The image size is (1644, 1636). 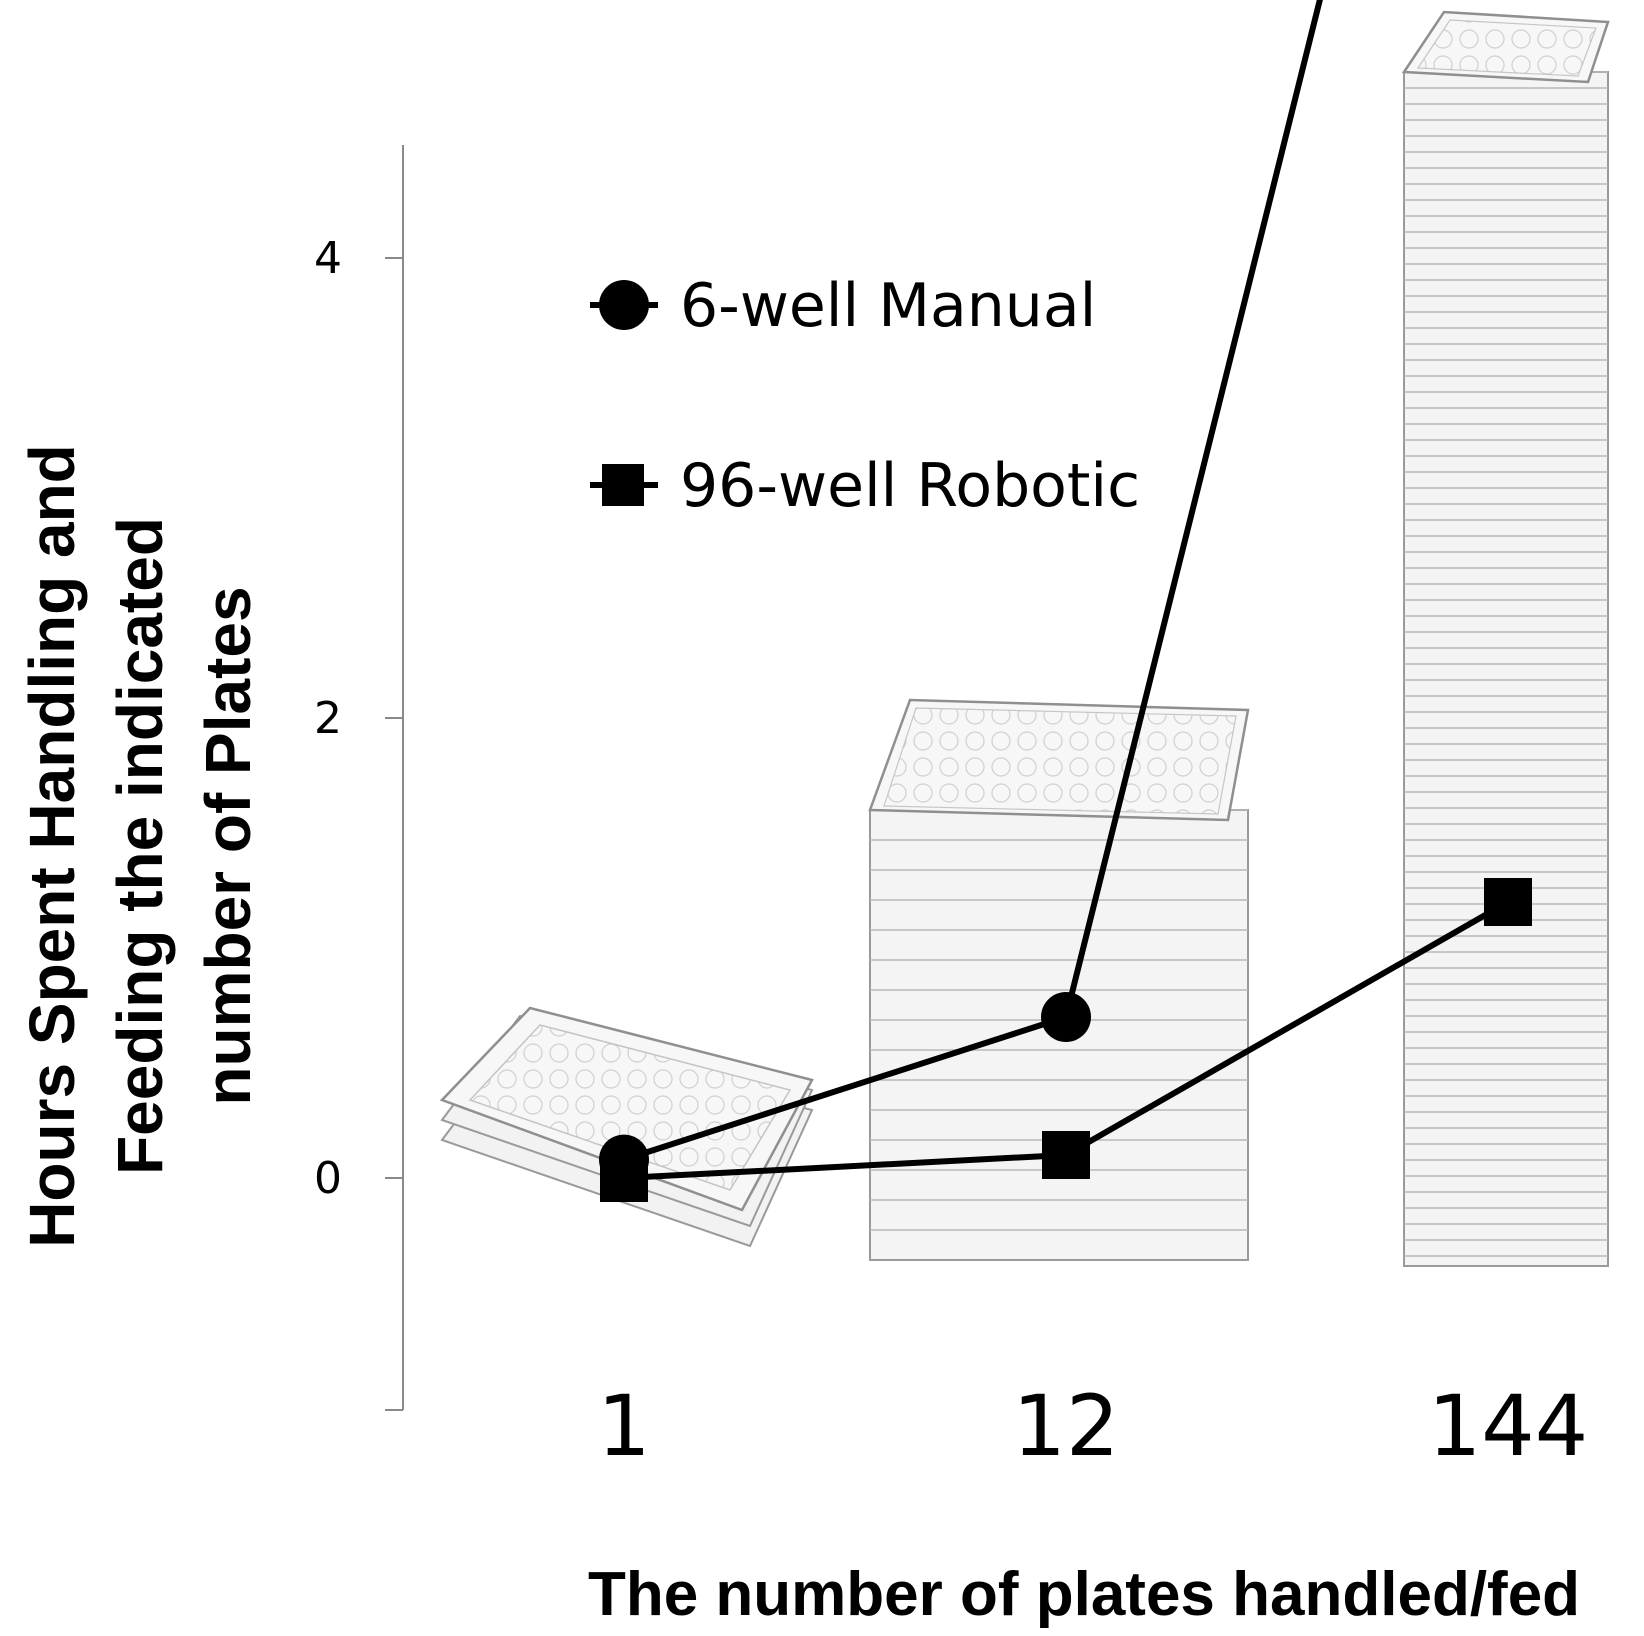 What do you see at coordinates (328, 718) in the screenshot?
I see `y-tick-label: 2` at bounding box center [328, 718].